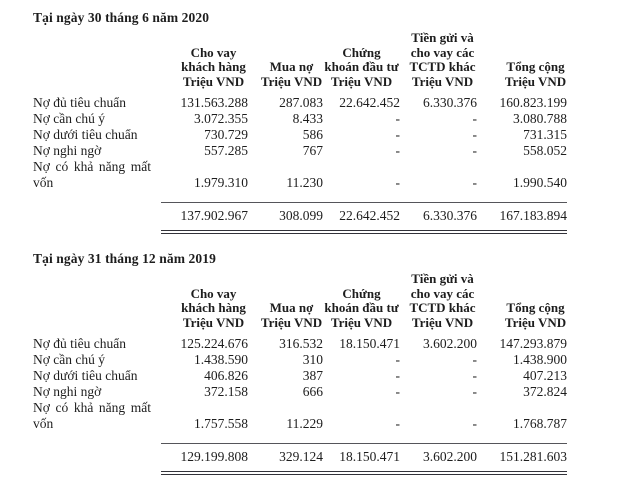 The width and height of the screenshot is (640, 480). I want to click on value-cell: 1.979.310, so click(221, 182).